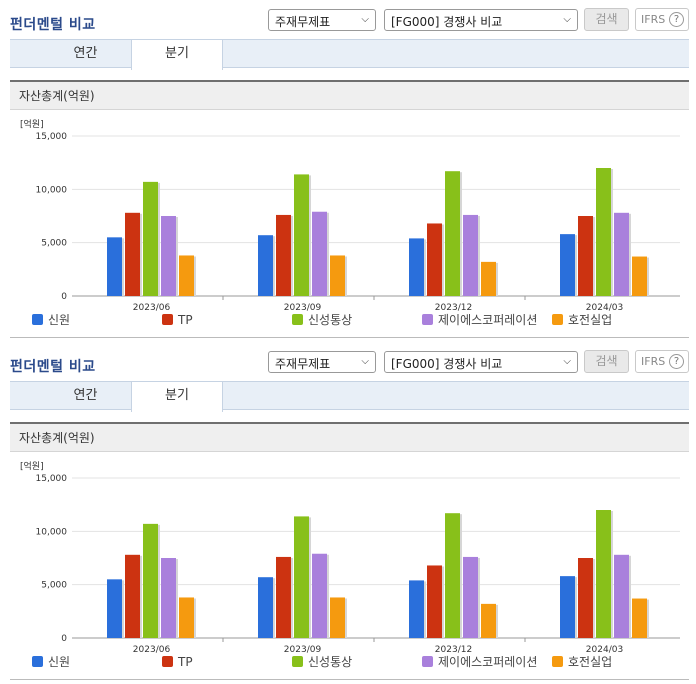 This screenshot has width=696, height=684. Describe the element at coordinates (676, 361) in the screenshot. I see `help-icon: ?` at that location.